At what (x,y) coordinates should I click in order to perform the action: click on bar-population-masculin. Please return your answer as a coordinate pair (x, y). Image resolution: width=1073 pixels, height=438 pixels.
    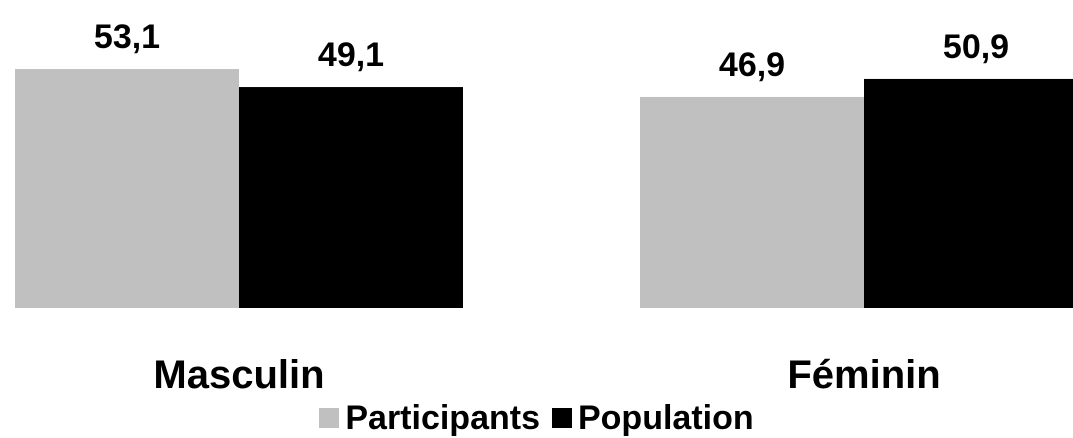
    Looking at the image, I should click on (351, 197).